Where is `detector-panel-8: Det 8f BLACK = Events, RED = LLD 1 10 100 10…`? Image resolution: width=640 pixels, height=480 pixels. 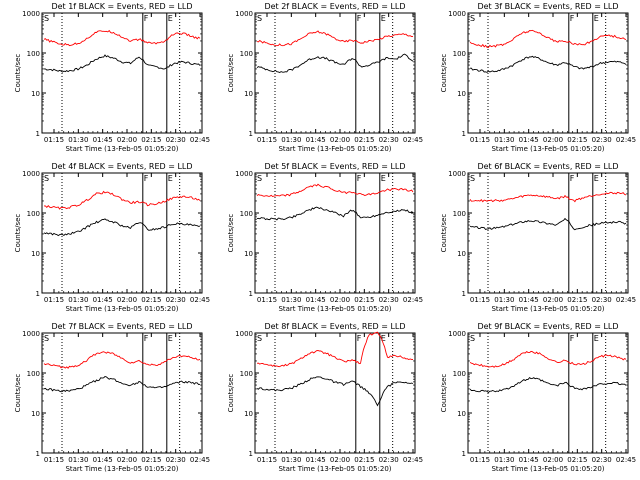 detector-panel-8: Det 8f BLACK = Events, RED = LLD 1 10 100 10… is located at coordinates (325, 397).